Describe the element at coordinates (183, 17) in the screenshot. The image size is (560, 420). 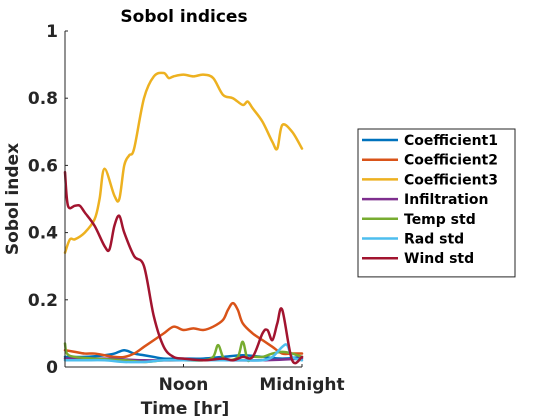
I see `chart-title: Sobol indices` at that location.